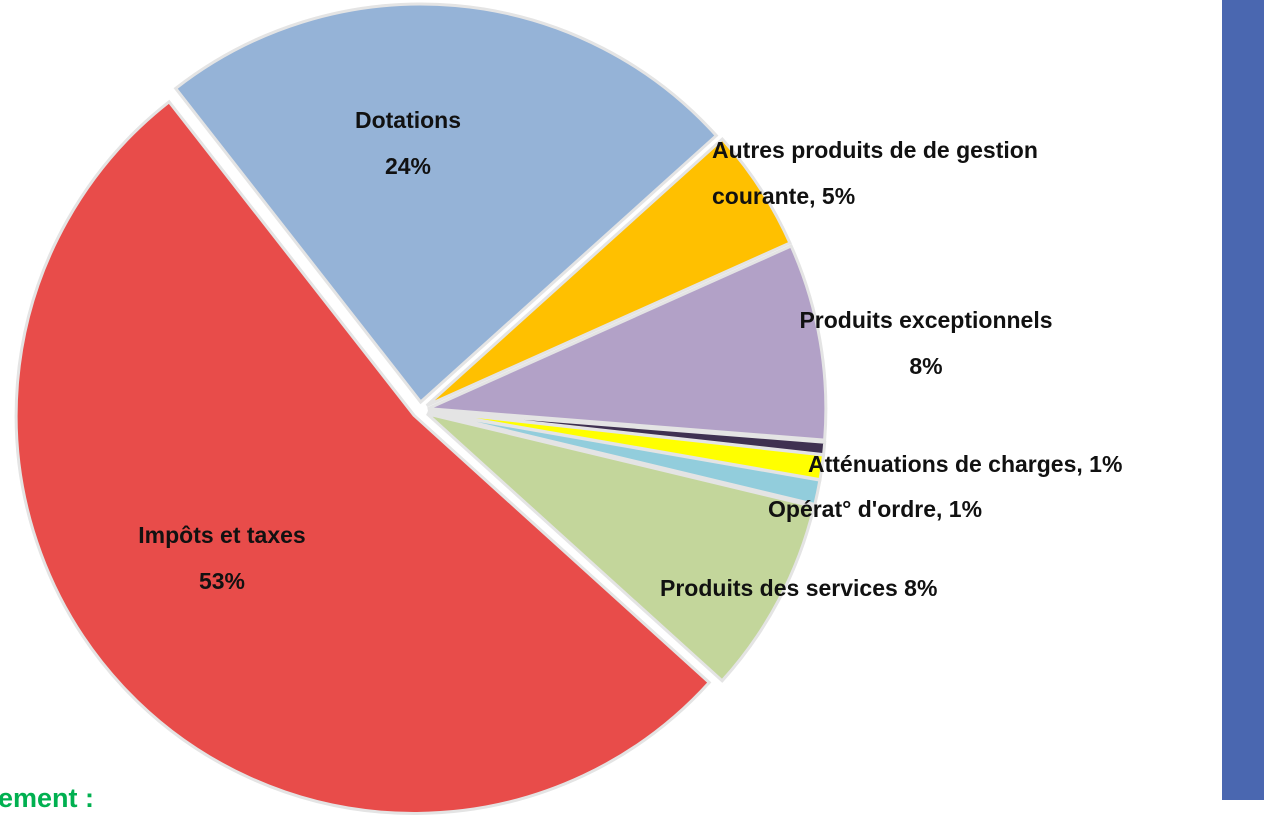  What do you see at coordinates (408, 120) in the screenshot?
I see `data-label: Dotations` at bounding box center [408, 120].